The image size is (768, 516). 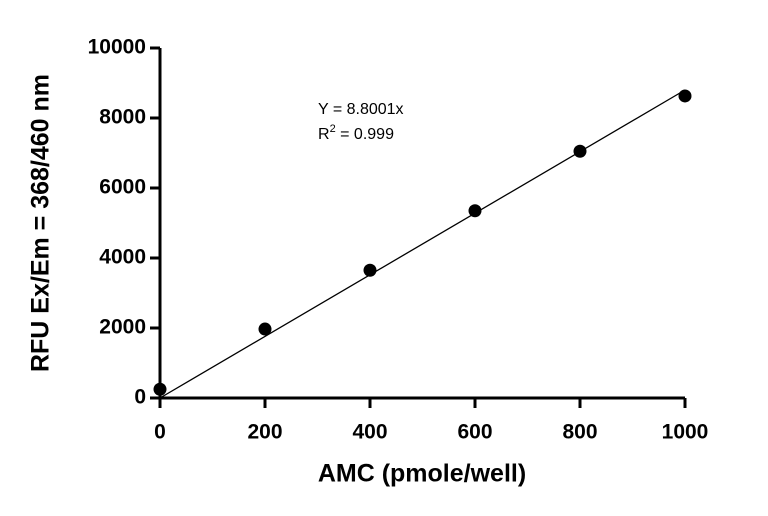 I want to click on r2-base: R, so click(x=324, y=134).